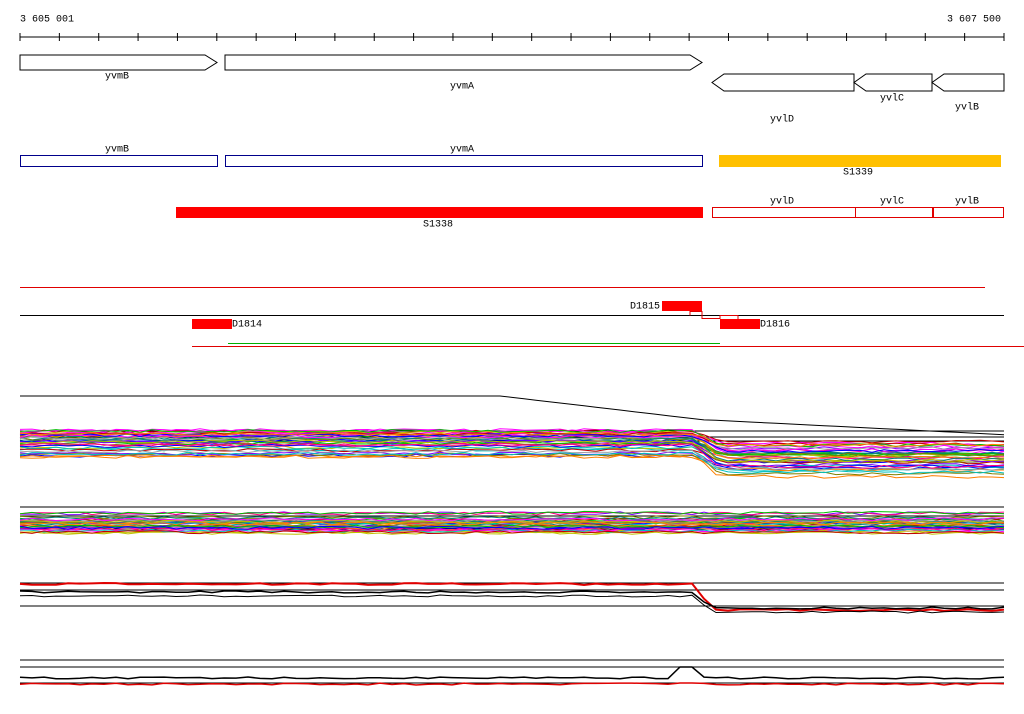  I want to click on gene-arrows, so click(512, 73).